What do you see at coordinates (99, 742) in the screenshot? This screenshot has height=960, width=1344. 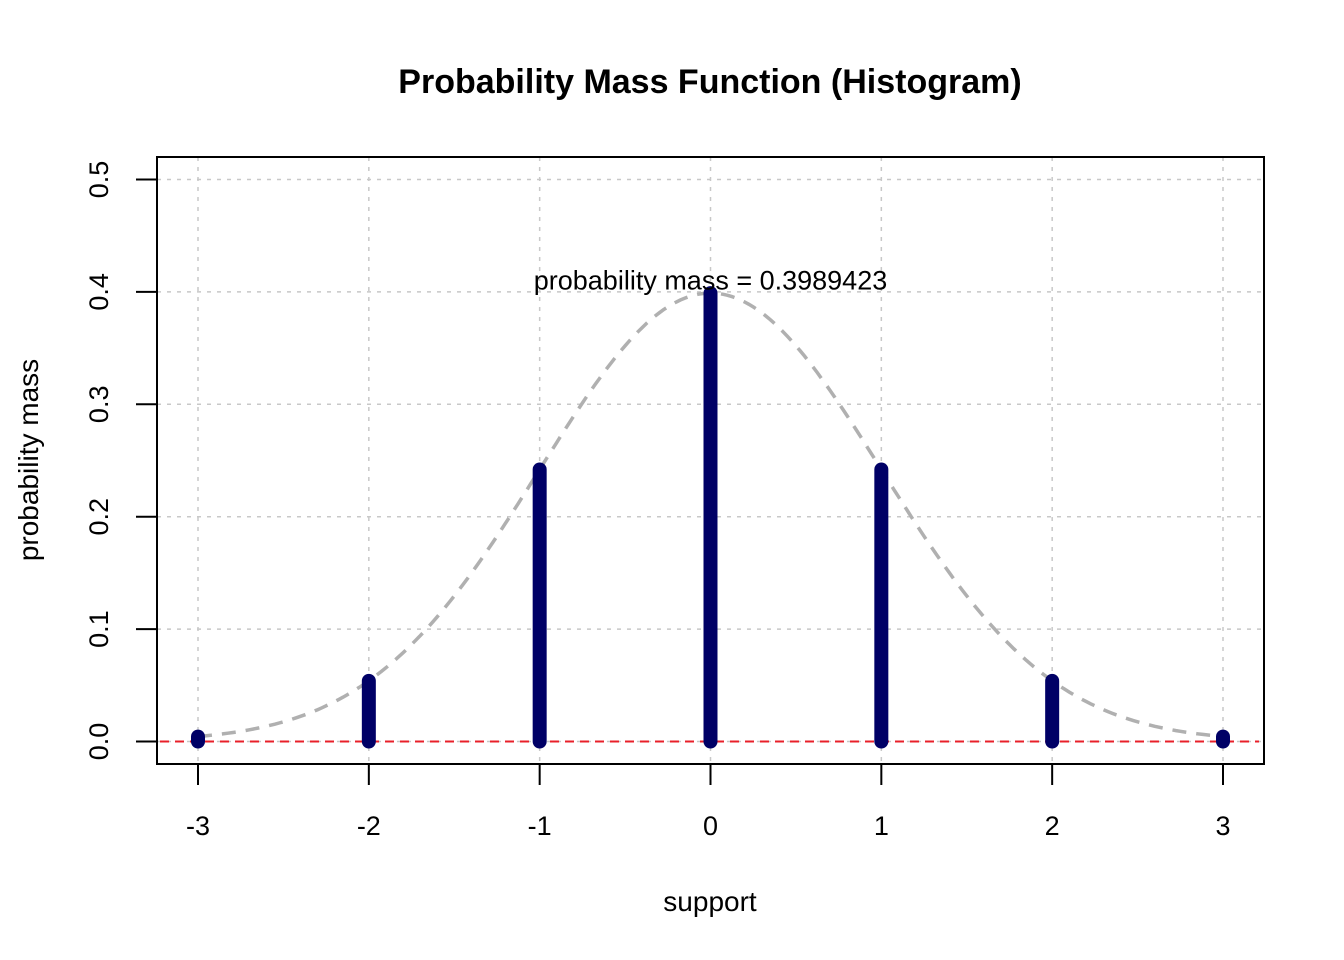 I see `y-tick-label: 0.0` at bounding box center [99, 742].